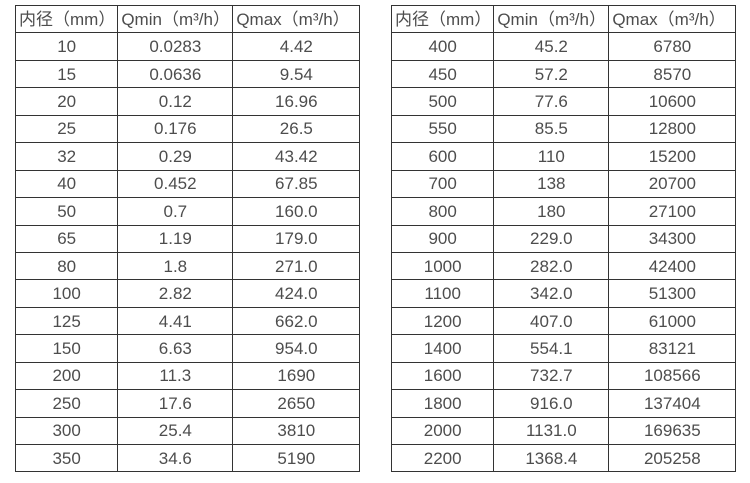  I want to click on table-cell: 271.0, so click(296, 266).